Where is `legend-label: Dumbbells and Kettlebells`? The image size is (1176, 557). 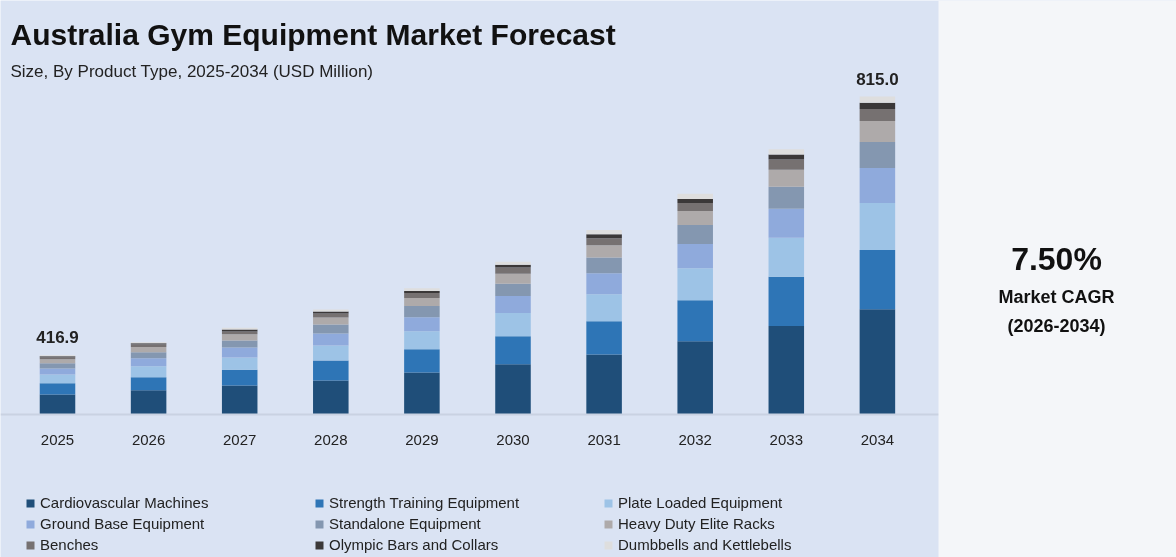 legend-label: Dumbbells and Kettlebells is located at coordinates (705, 544).